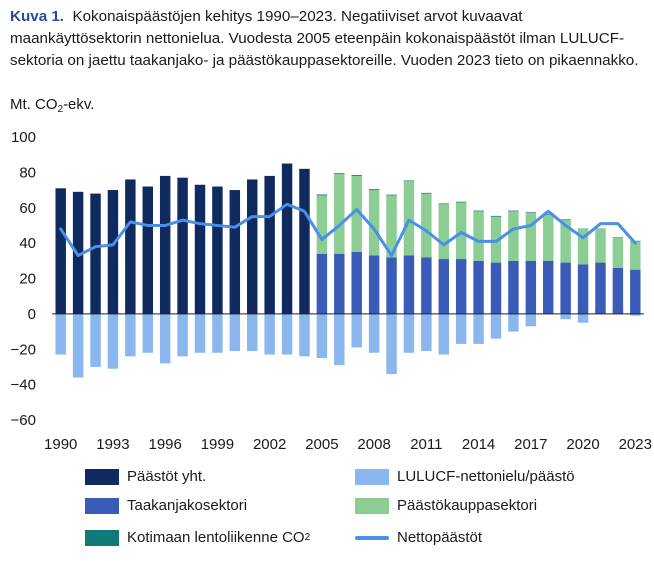 Image resolution: width=654 pixels, height=561 pixels. What do you see at coordinates (426, 444) in the screenshot?
I see `x-tick-label: 2011` at bounding box center [426, 444].